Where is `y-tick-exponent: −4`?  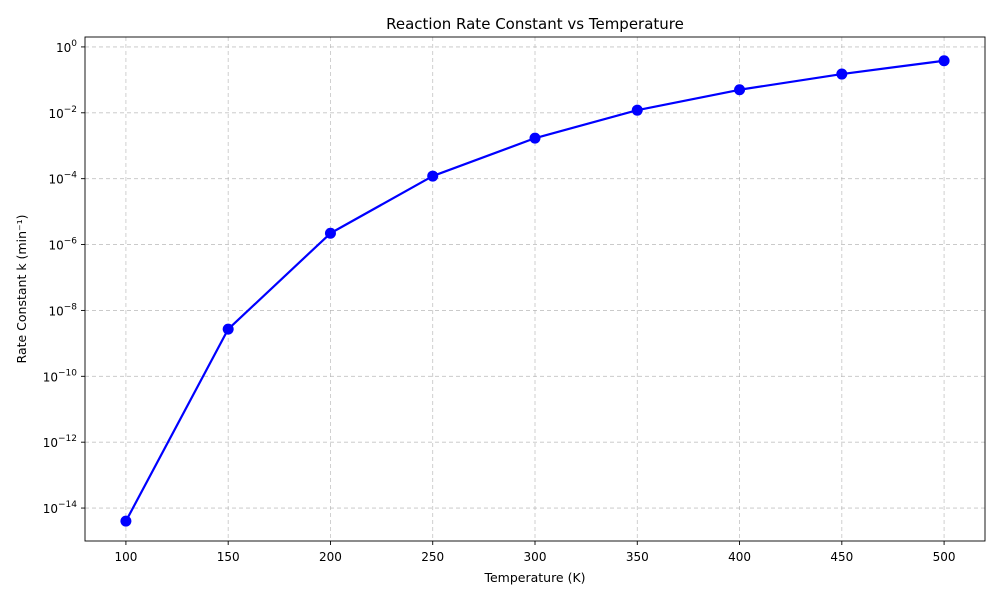
y-tick-exponent: −4 is located at coordinates (71, 176).